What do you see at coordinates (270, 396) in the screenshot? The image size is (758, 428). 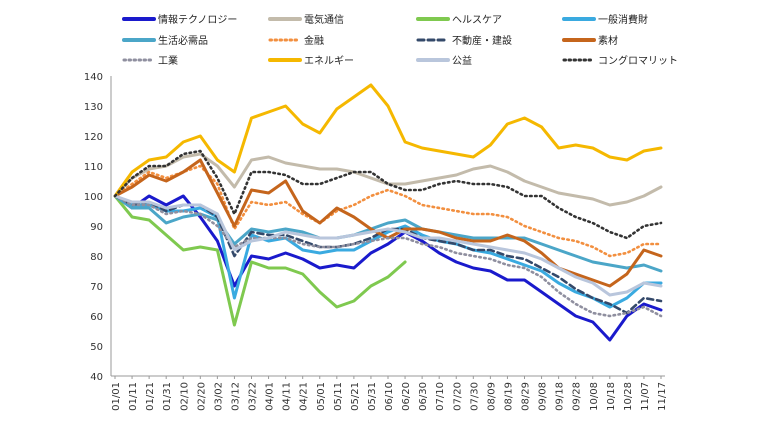 I see `x-tick-label: 04/01` at bounding box center [270, 396].